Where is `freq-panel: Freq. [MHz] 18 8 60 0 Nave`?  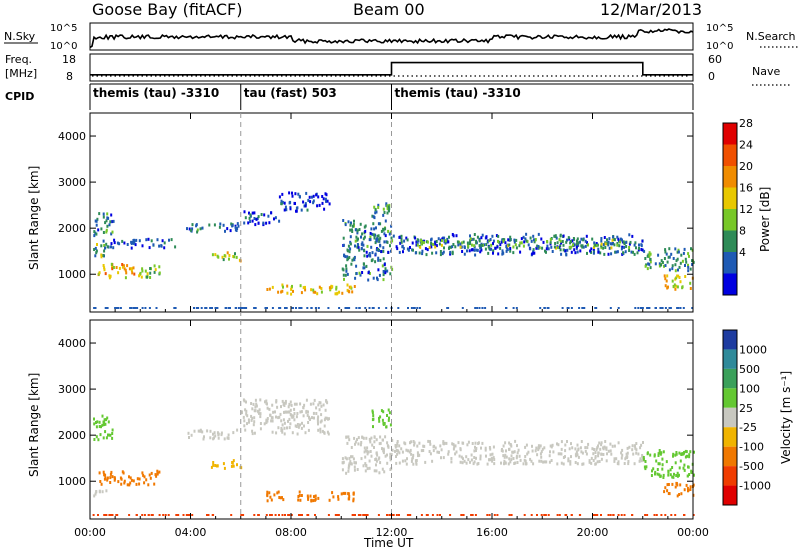
freq-panel: Freq. [MHz] 18 8 60 0 Nave is located at coordinates (397, 69).